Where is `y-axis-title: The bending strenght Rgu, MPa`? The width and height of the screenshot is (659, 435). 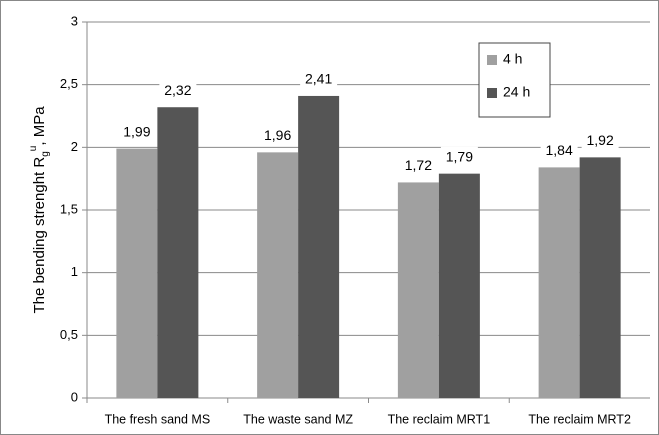 y-axis-title: The bending strenght Rgu, MPa is located at coordinates (39, 210).